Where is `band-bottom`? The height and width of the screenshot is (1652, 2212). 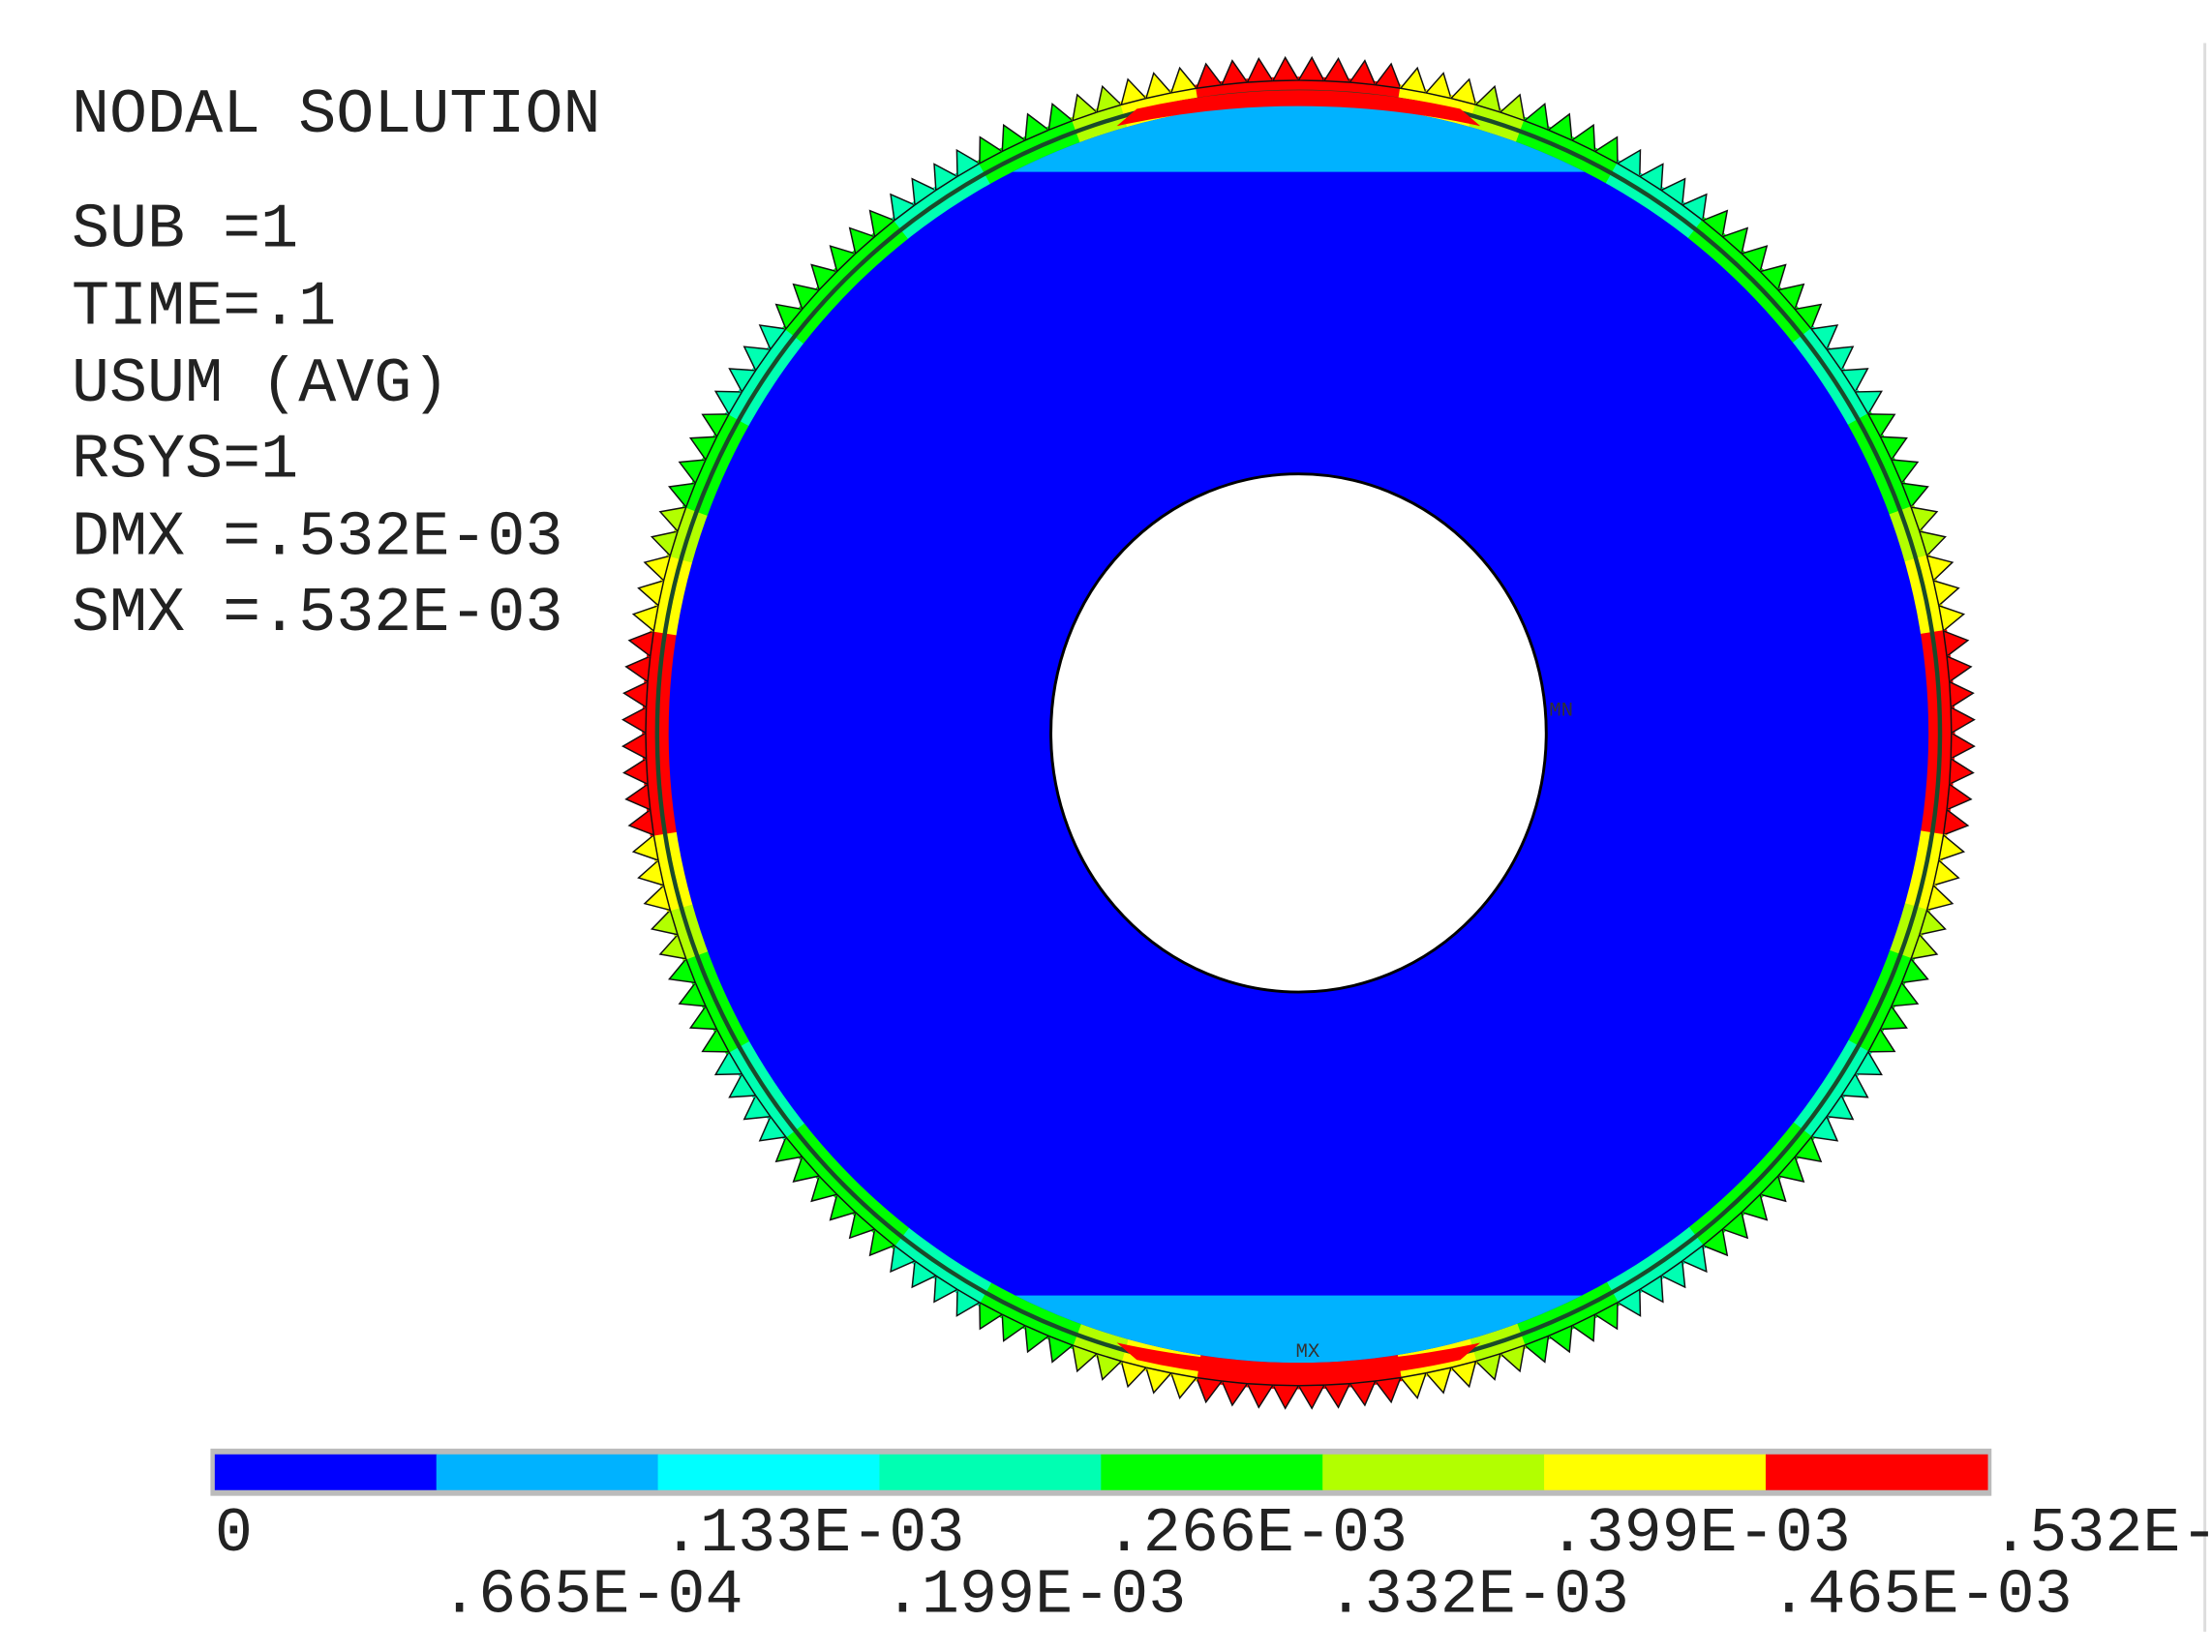 band-bottom is located at coordinates (1298, 1360).